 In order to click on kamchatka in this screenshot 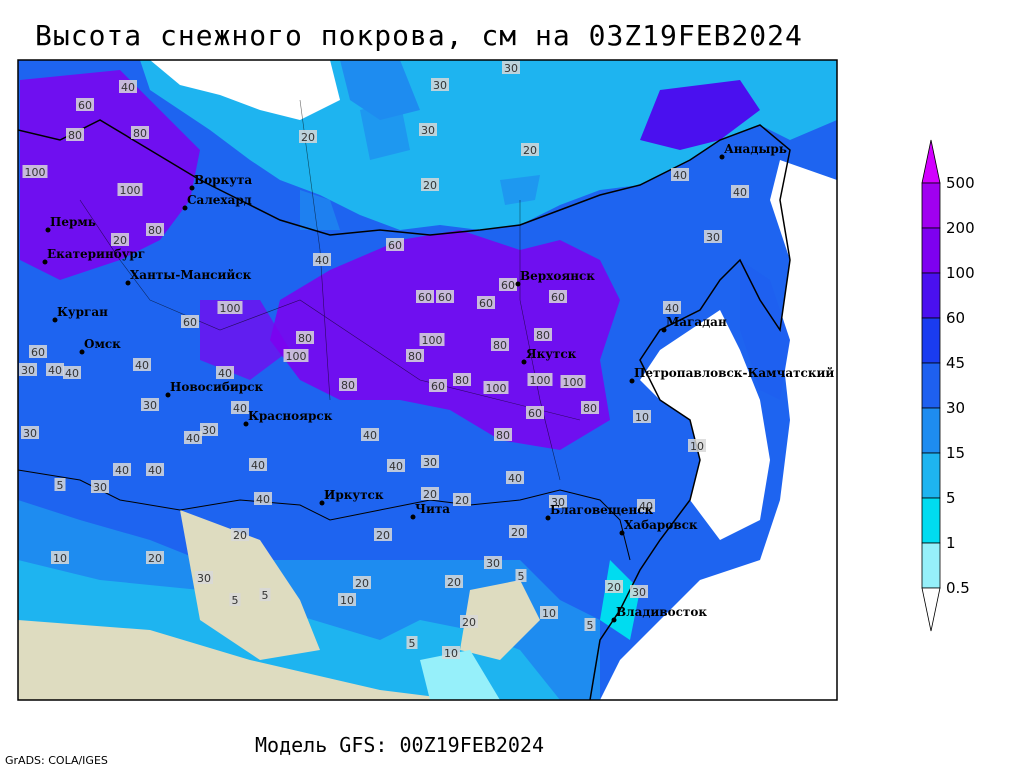, I will do `click(765, 330)`.